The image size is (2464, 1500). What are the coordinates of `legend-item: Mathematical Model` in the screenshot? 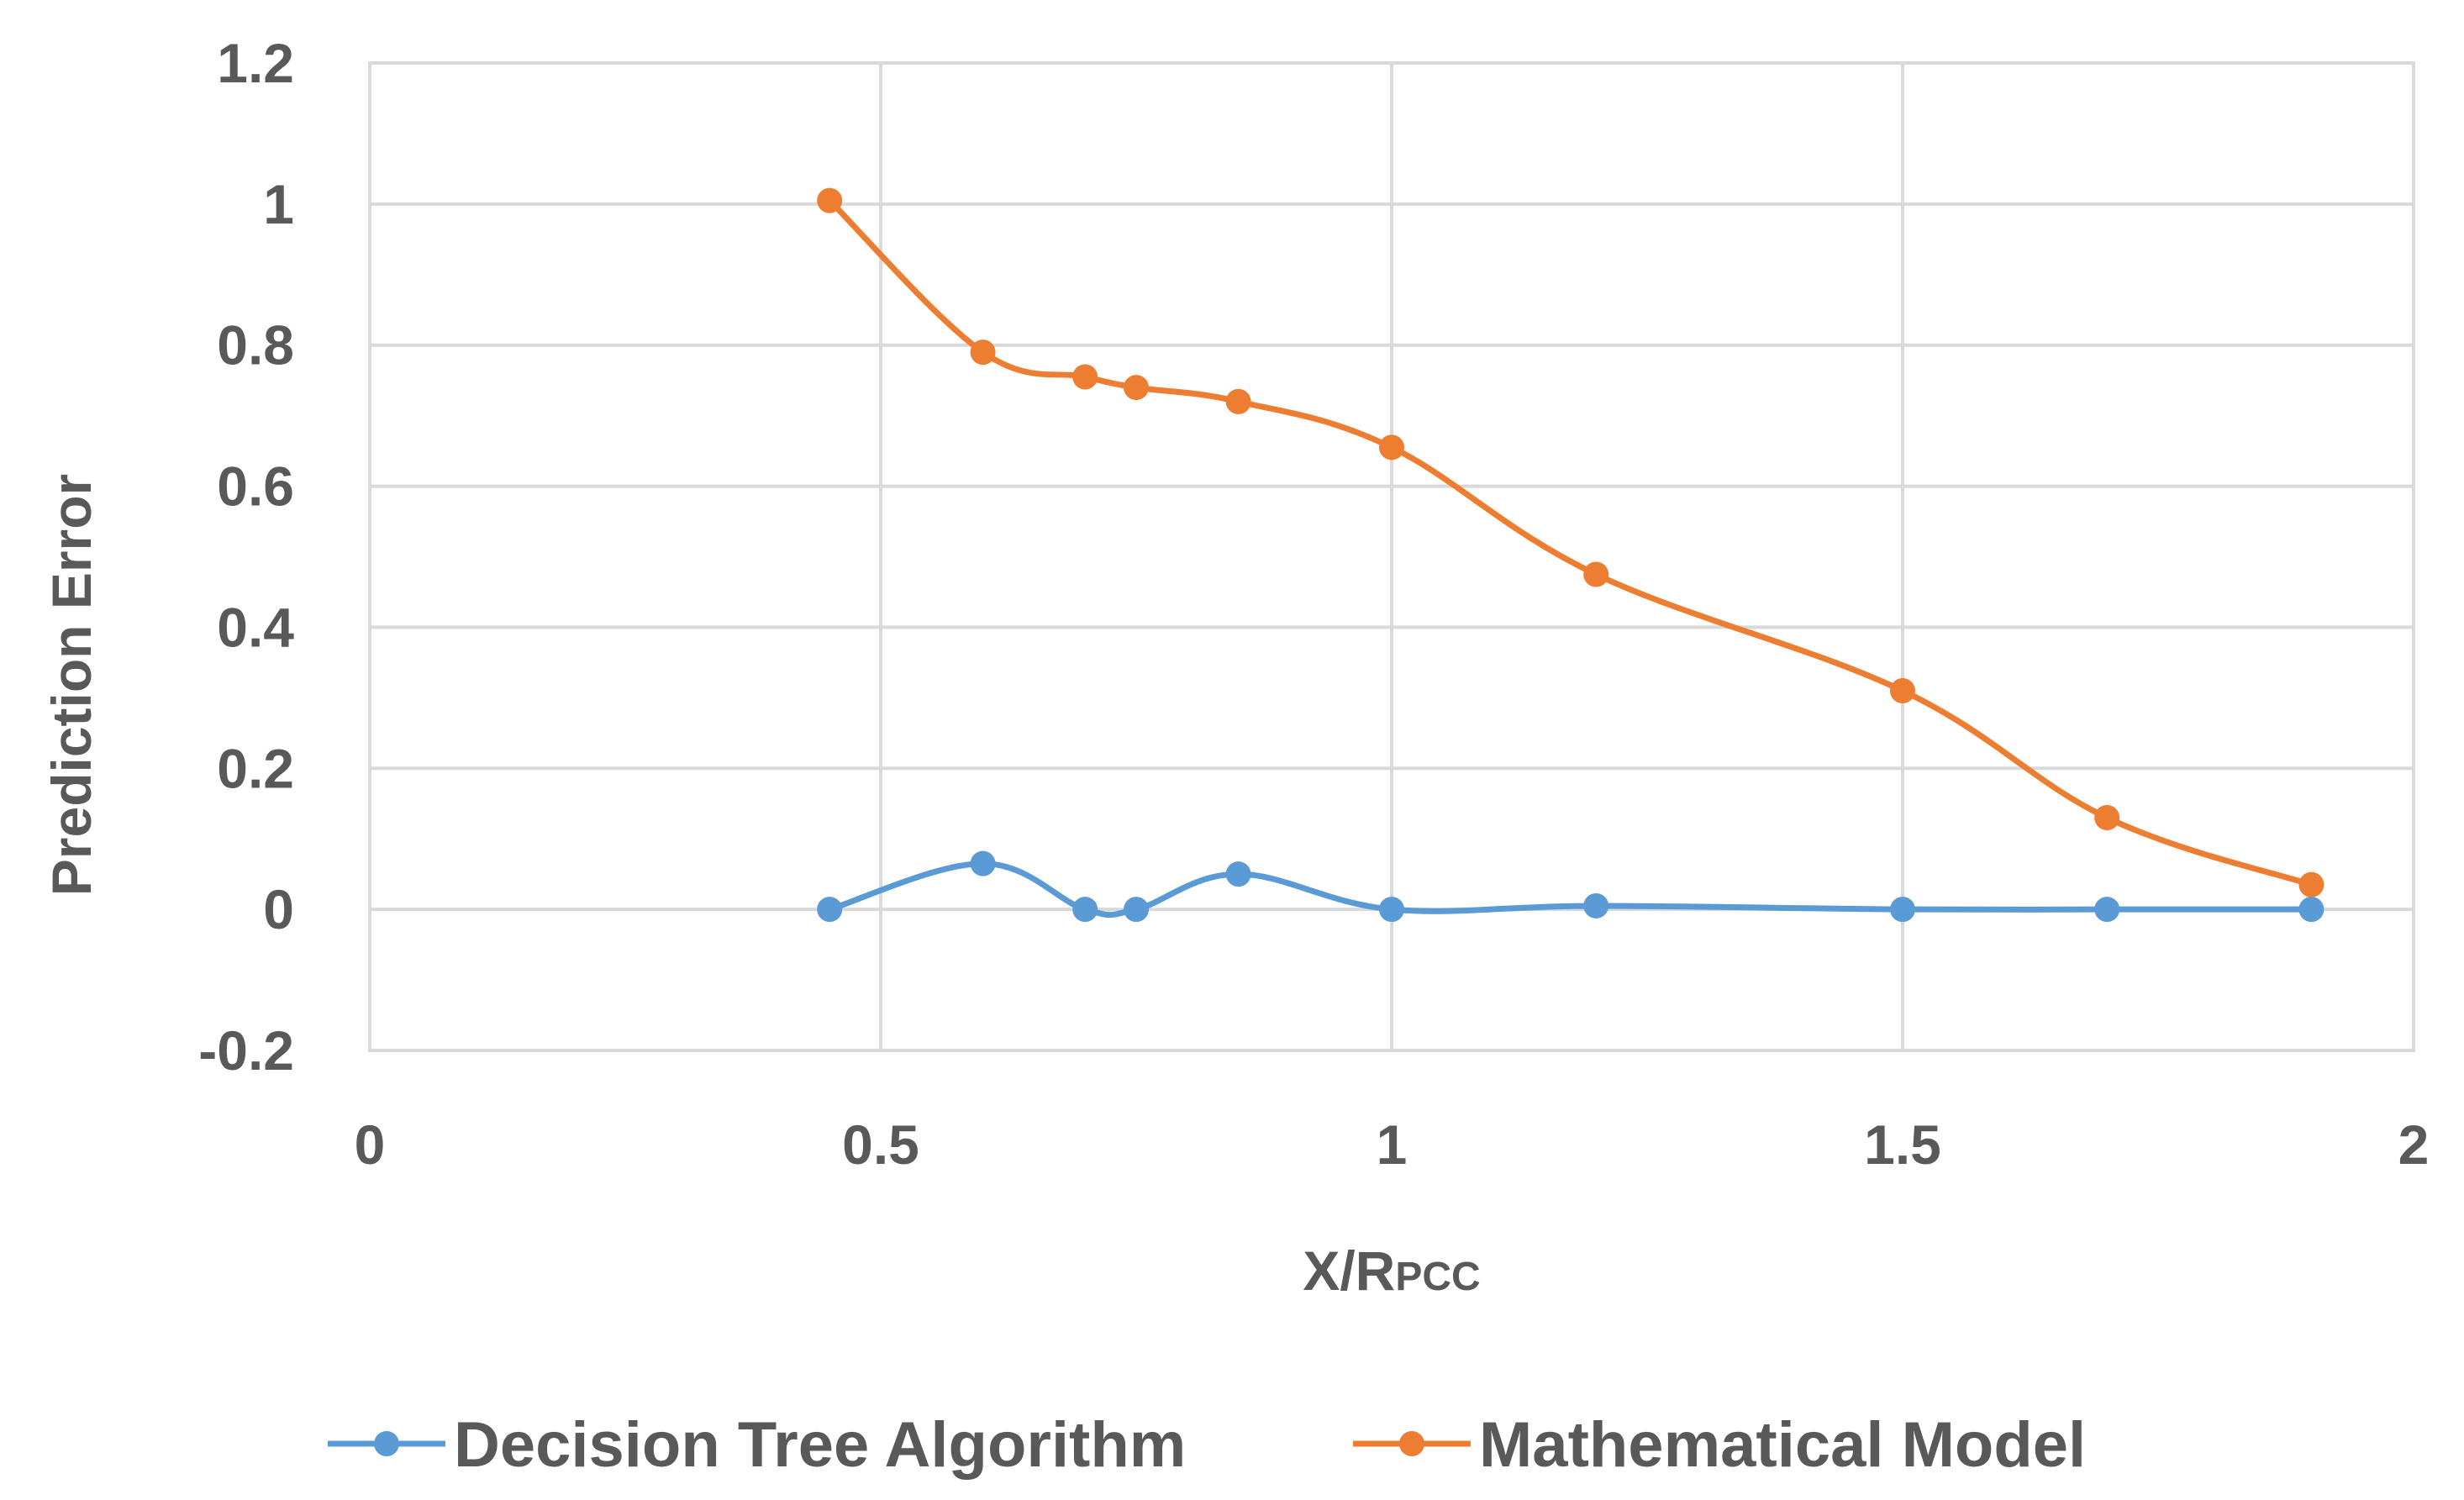 It's located at (1719, 1445).